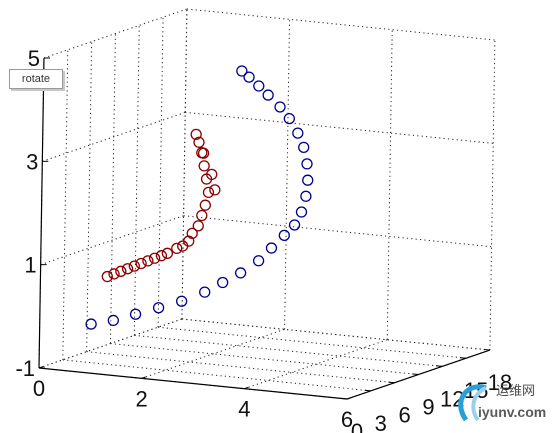 Image resolution: width=558 pixels, height=433 pixels. I want to click on z-tick-label: 1, so click(30, 265).